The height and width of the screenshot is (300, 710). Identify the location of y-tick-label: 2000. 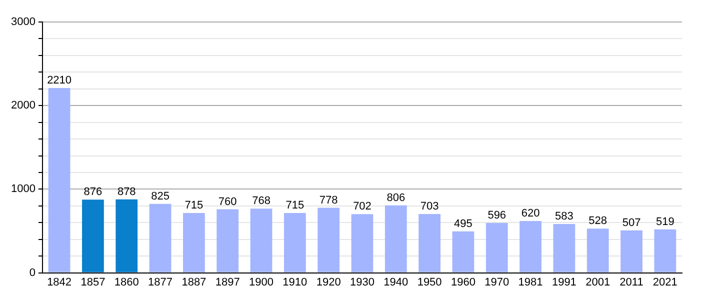
(23, 106).